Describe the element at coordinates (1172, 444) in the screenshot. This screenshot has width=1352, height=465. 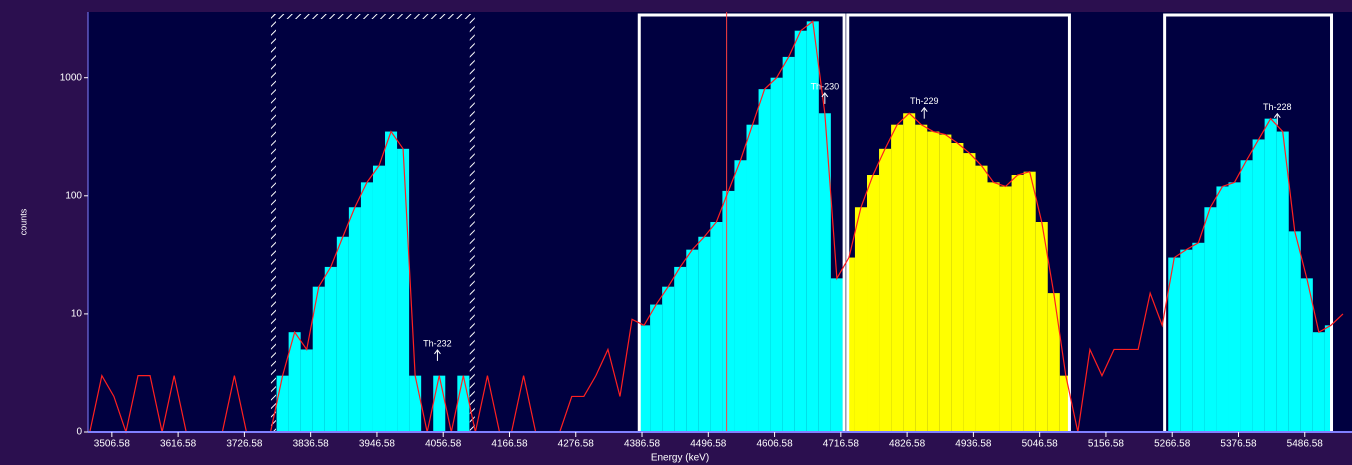
I see `x-tick-label: 5266.58` at that location.